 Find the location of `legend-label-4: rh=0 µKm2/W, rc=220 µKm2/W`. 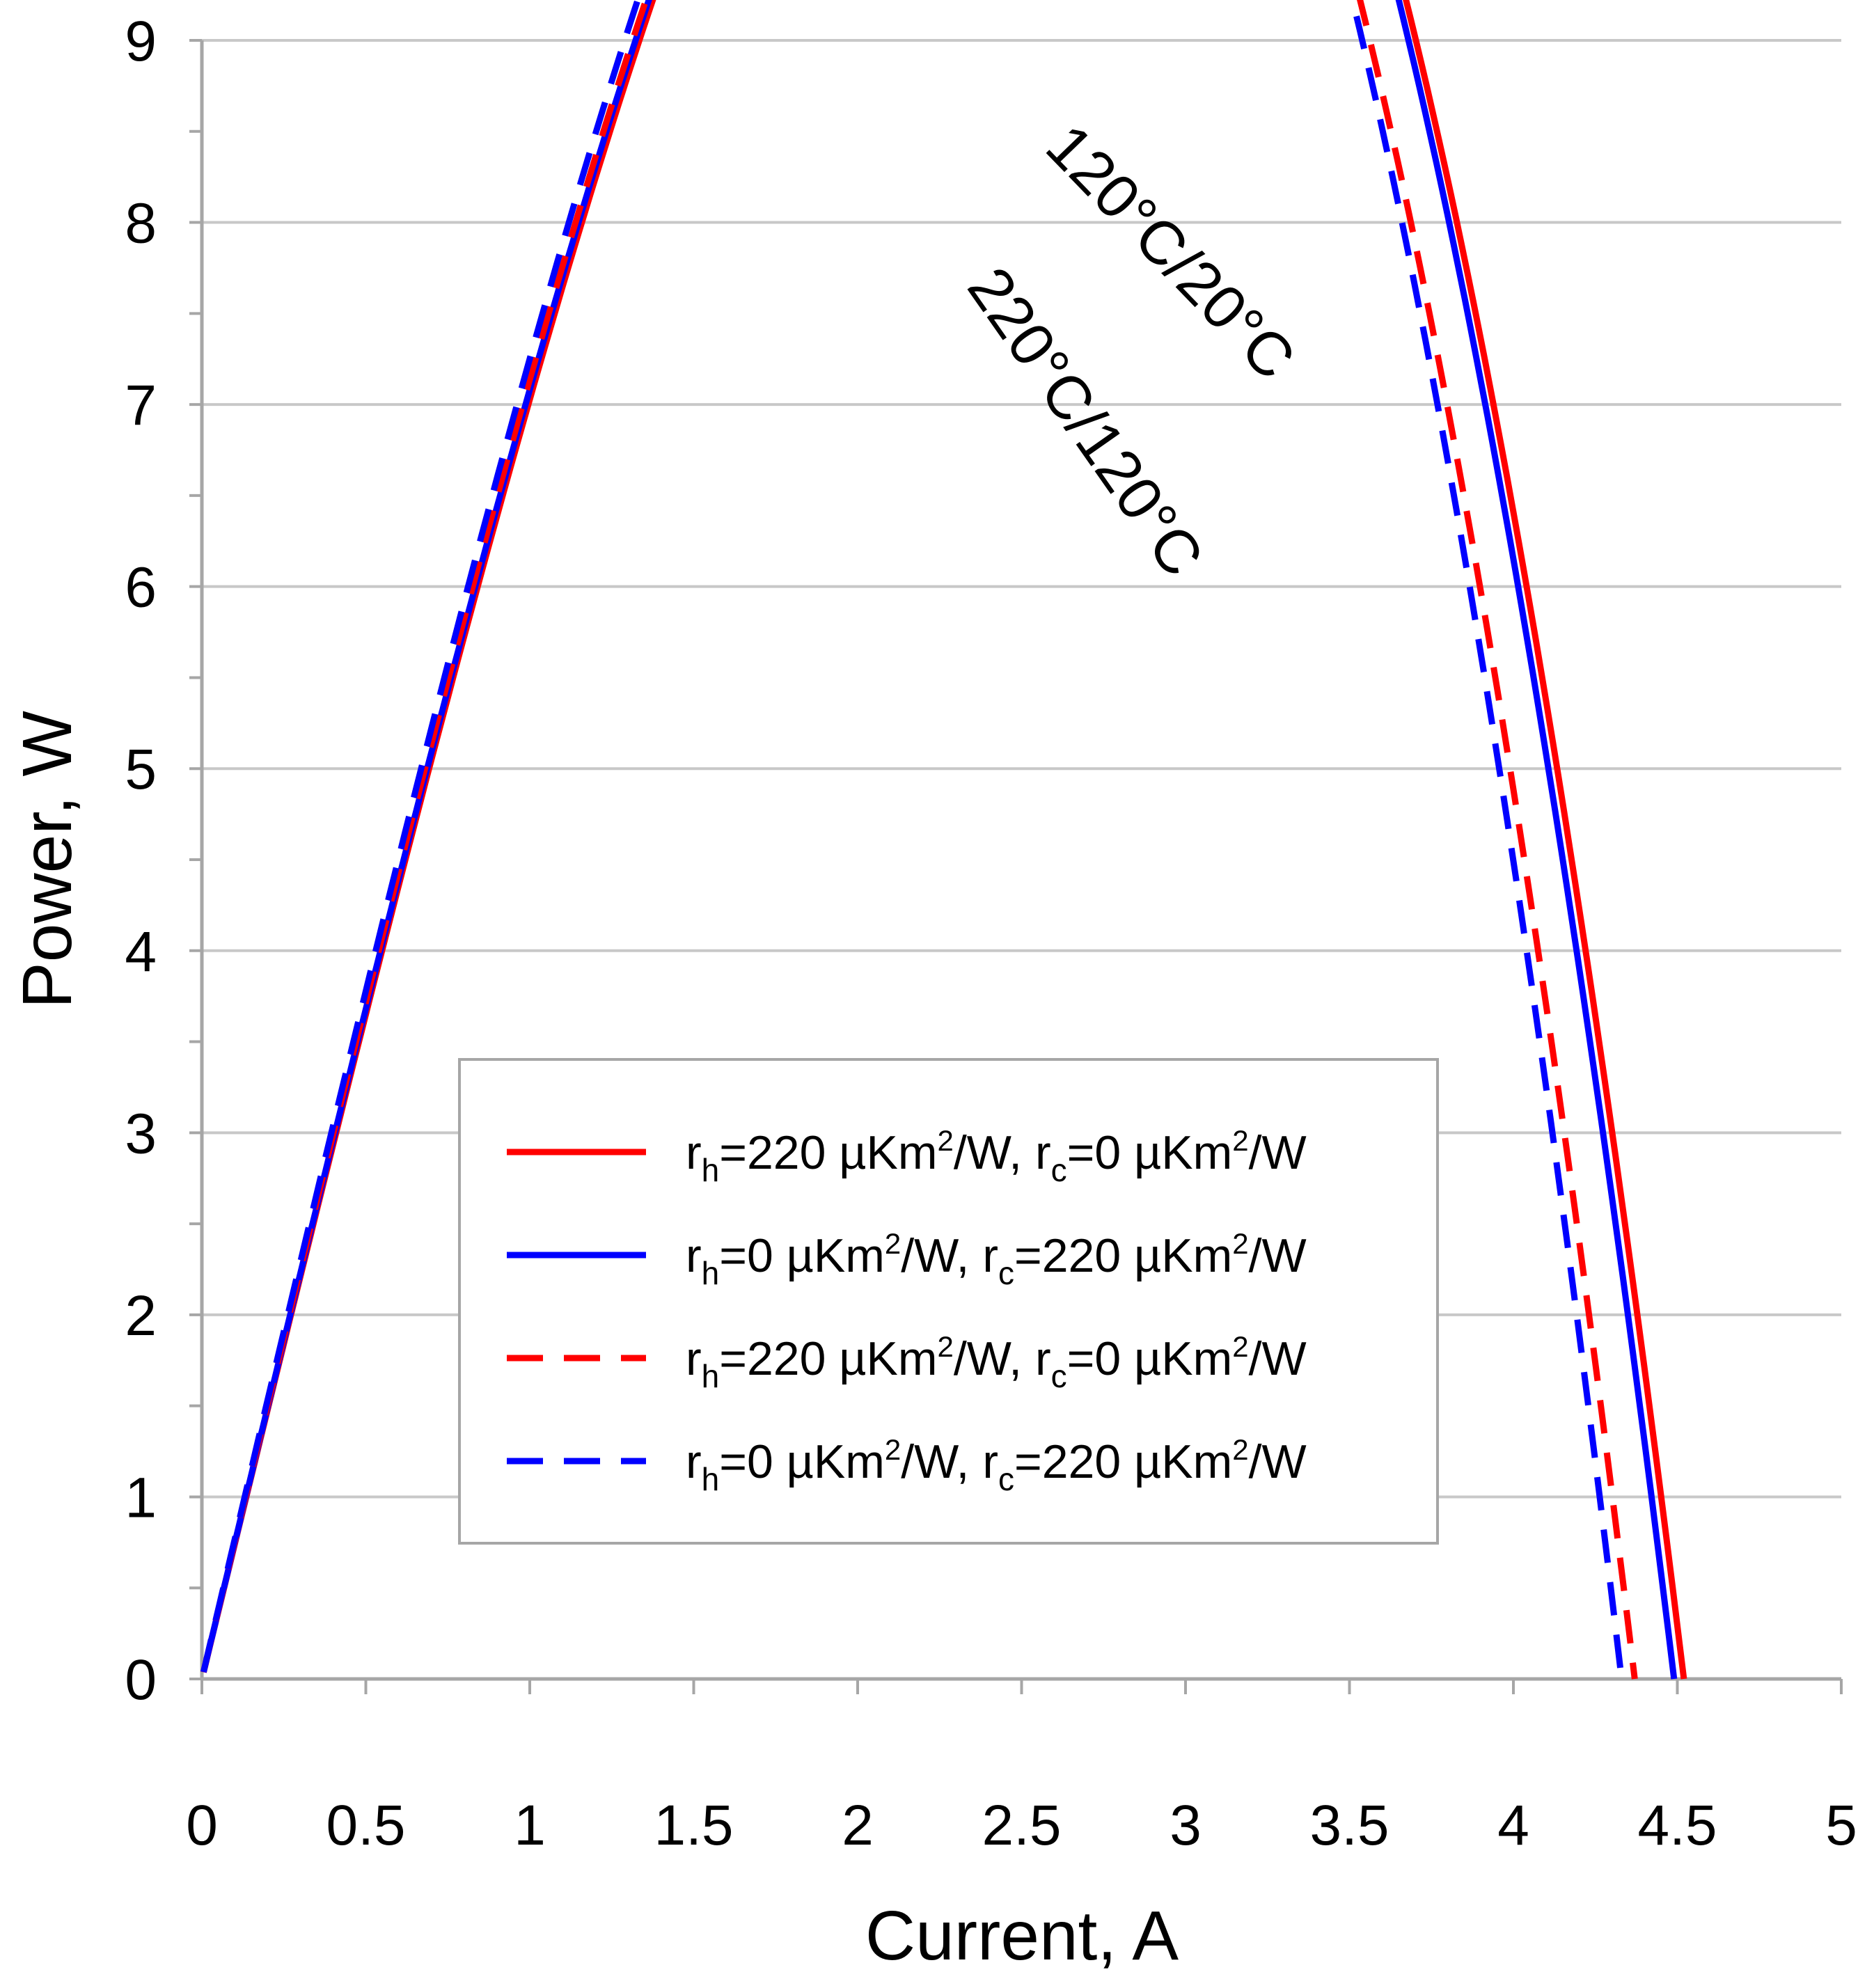

legend-label-4: rh=0 µKm2/W, rc=220 µKm2/W is located at coordinates (996, 1465).